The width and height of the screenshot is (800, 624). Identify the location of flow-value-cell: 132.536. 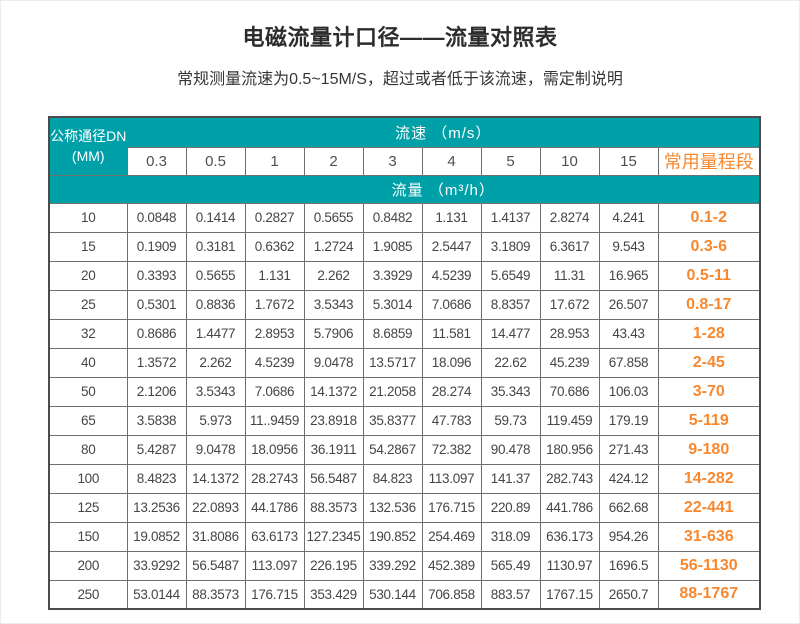
(392, 507).